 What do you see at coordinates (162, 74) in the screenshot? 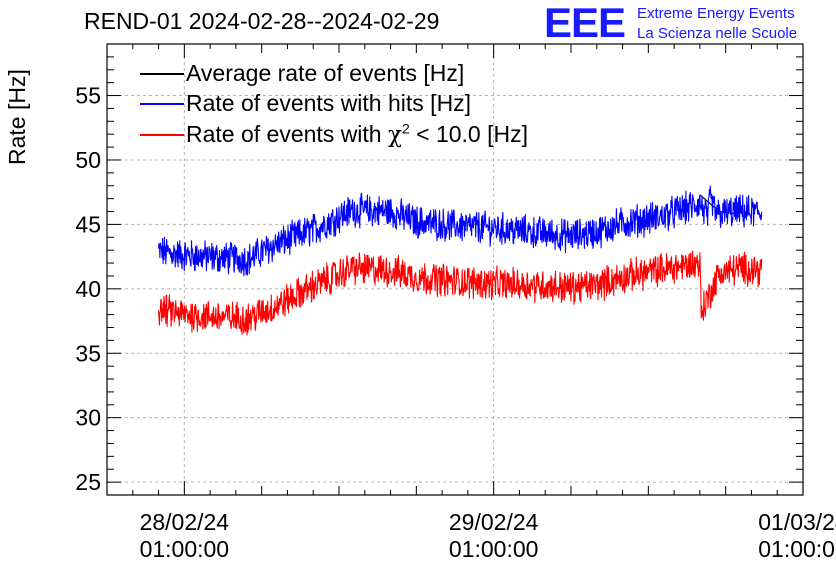
I see `legend-swatch-average` at bounding box center [162, 74].